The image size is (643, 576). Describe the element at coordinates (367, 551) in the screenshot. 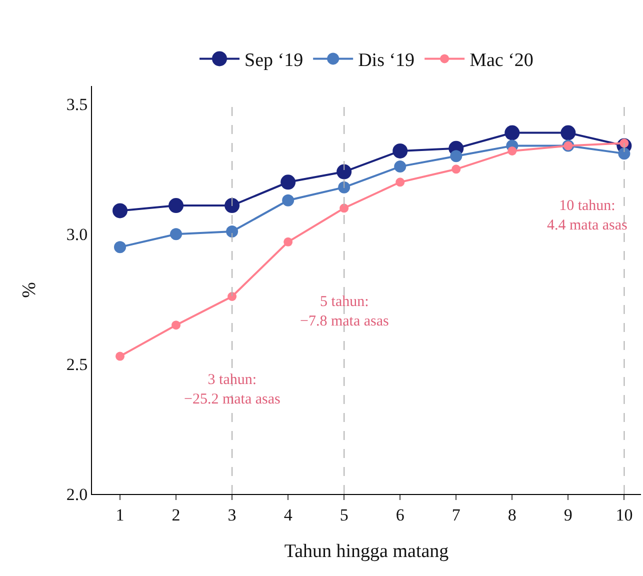

I see `x-axis-title: Tahun hingga matang` at that location.